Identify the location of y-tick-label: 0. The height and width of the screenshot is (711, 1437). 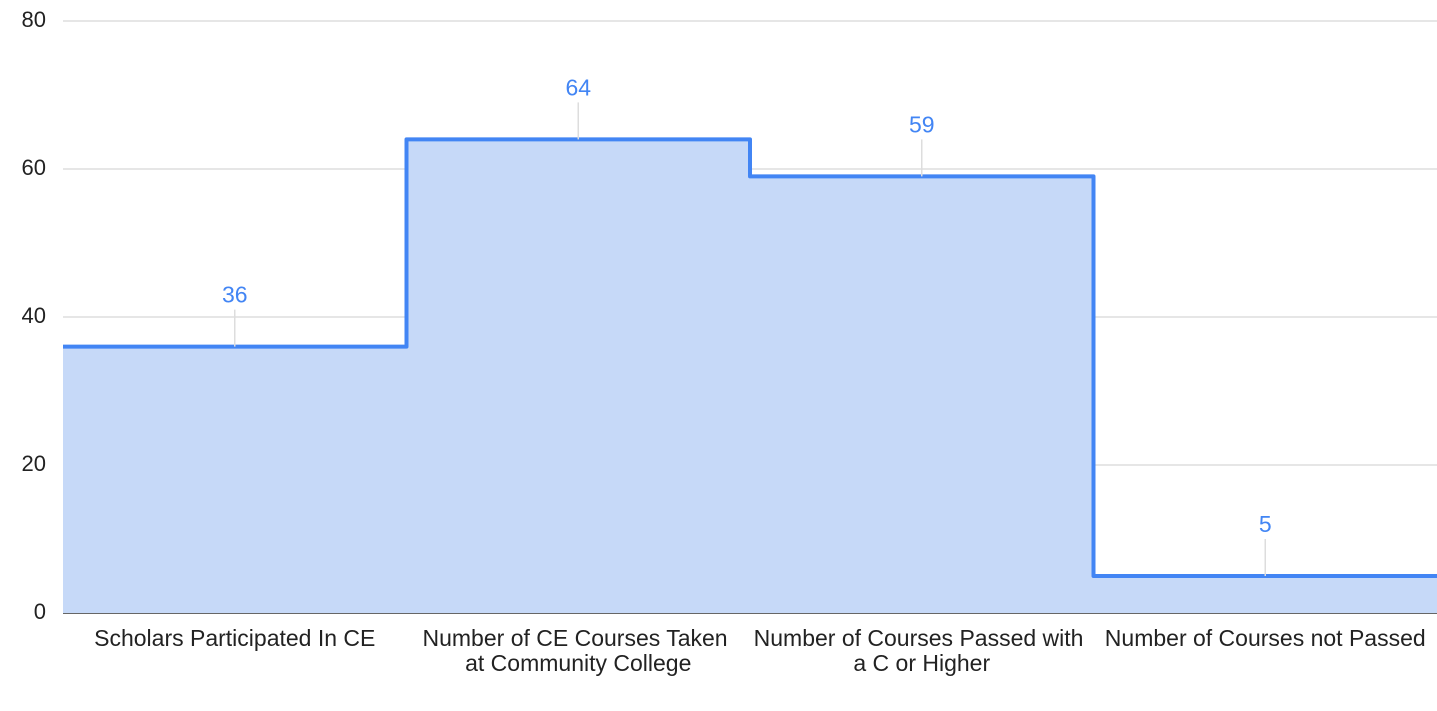
(40, 611).